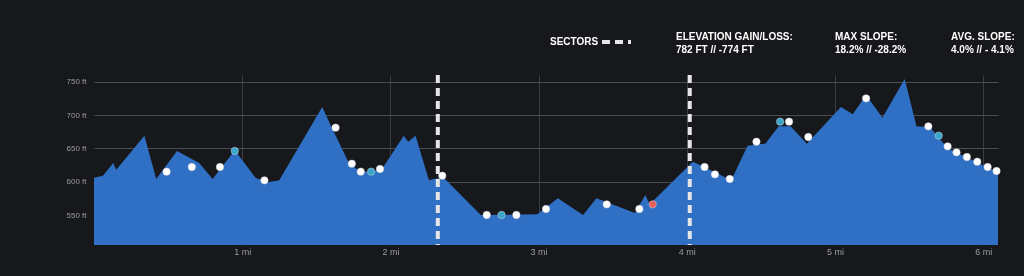 The image size is (1024, 276). I want to click on text: 782 FT // -774 FT, so click(715, 49).